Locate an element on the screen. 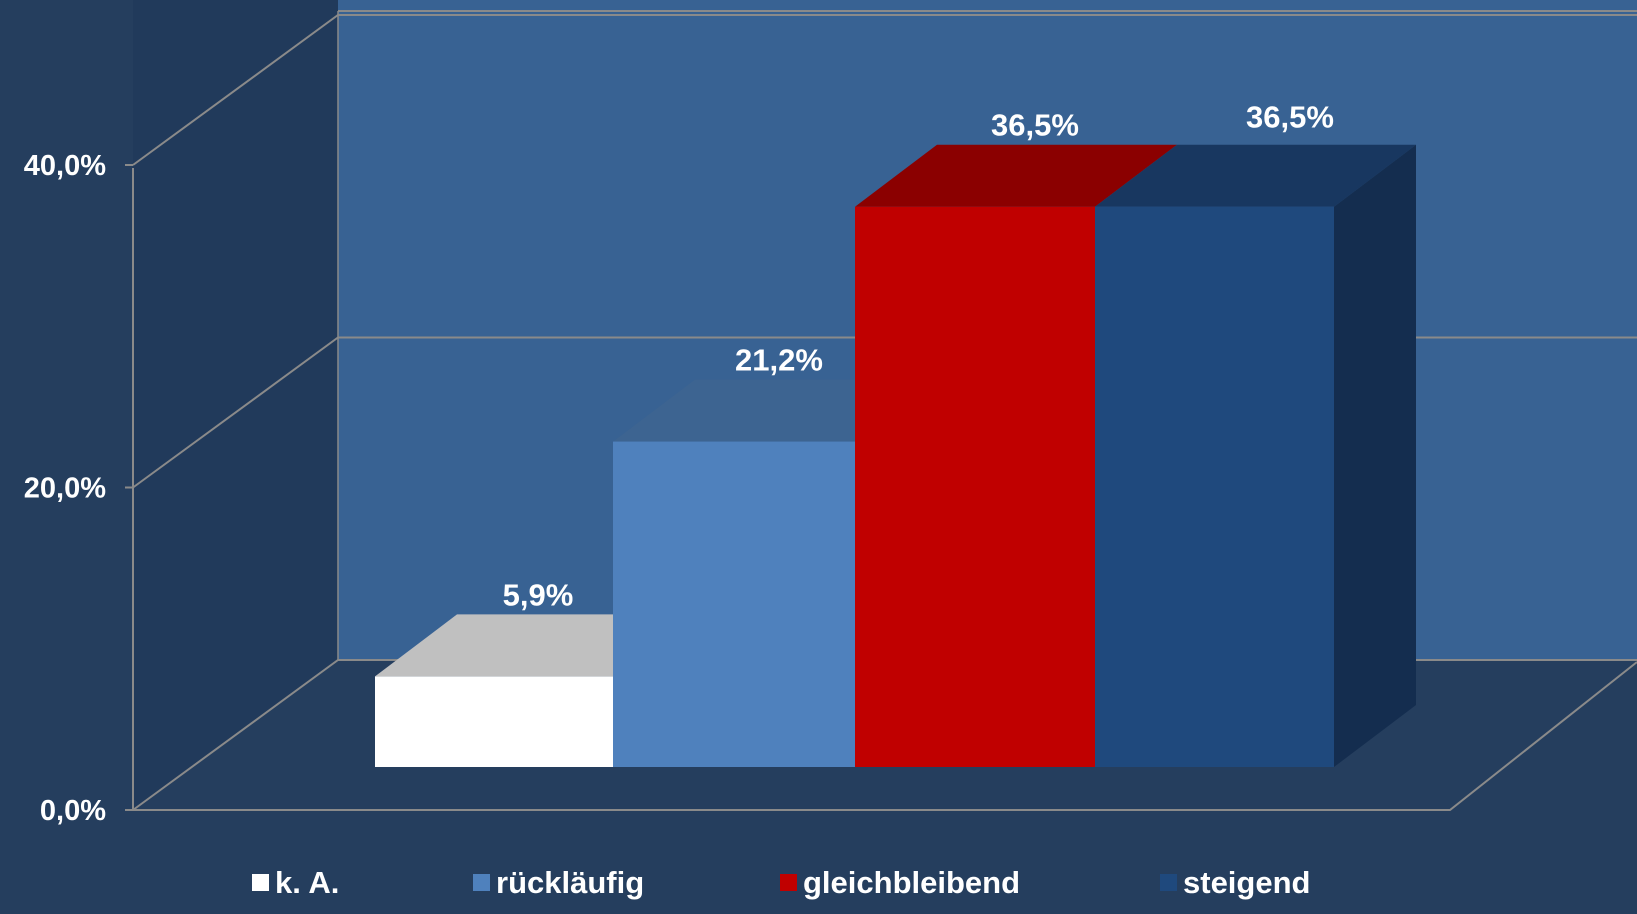 The image size is (1637, 914). side-wall is located at coordinates (235, 405).